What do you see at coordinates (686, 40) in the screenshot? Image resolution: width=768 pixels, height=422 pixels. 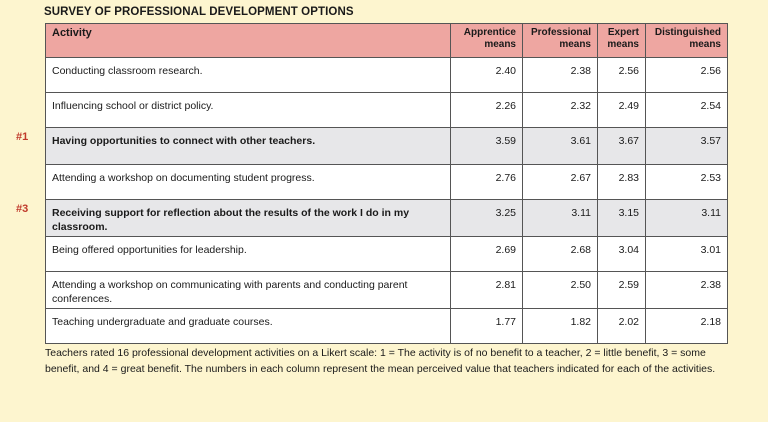 I see `header-distinguished: Distinguished means` at bounding box center [686, 40].